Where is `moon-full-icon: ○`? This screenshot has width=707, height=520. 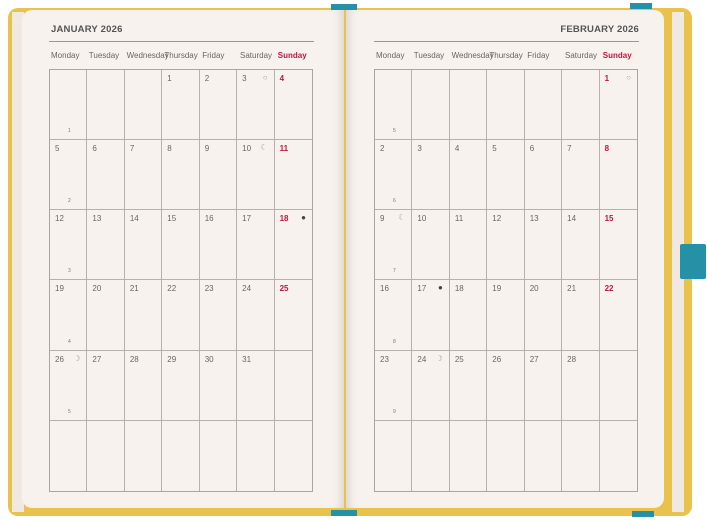 moon-full-icon: ○ is located at coordinates (265, 77).